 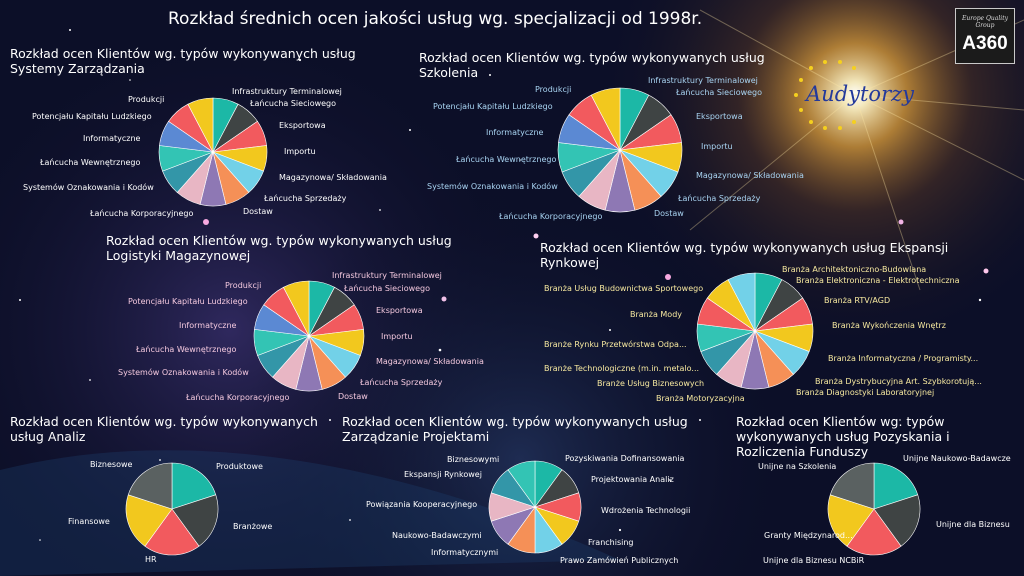 I want to click on audytorzy-brand: Audytorzy, so click(x=860, y=94).